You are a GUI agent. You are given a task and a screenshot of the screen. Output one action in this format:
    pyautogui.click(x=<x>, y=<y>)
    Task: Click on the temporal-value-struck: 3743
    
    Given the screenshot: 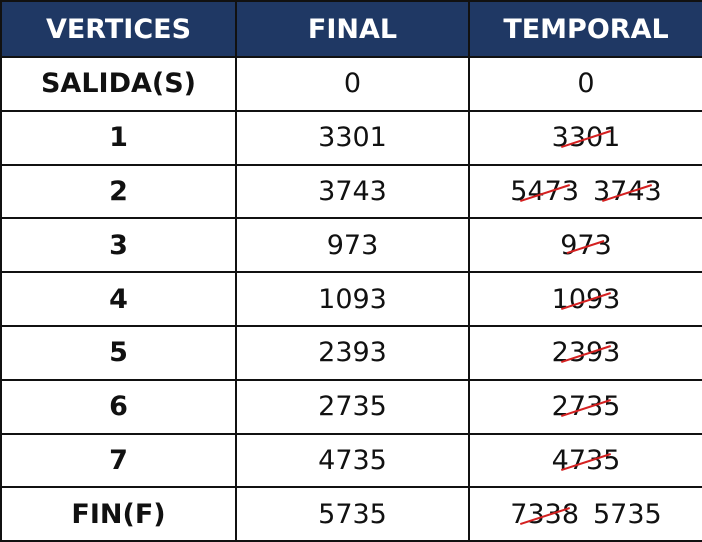 What is the action you would take?
    pyautogui.click(x=627, y=191)
    